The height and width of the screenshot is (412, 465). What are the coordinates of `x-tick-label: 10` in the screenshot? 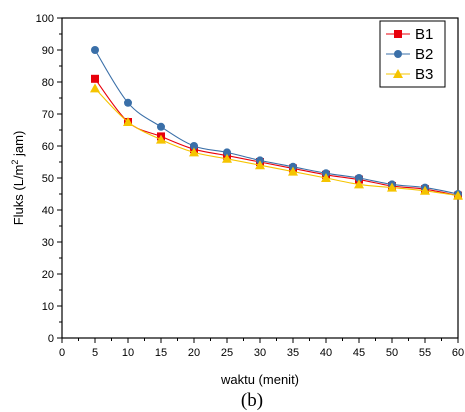 It's located at (128, 353).